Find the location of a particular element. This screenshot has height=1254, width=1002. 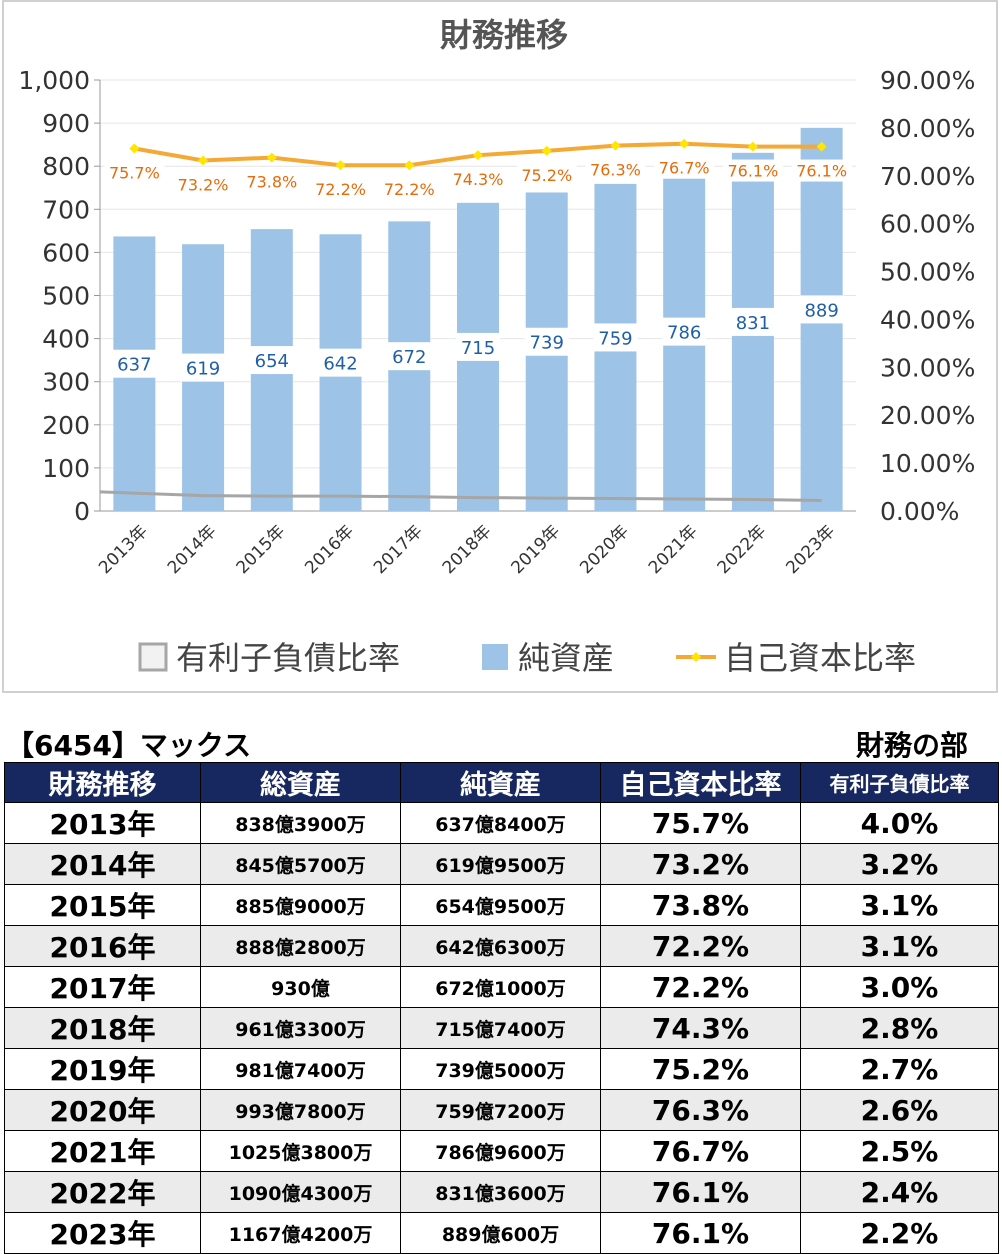

cell-debt-ratio: 2.5% is located at coordinates (899, 1151).